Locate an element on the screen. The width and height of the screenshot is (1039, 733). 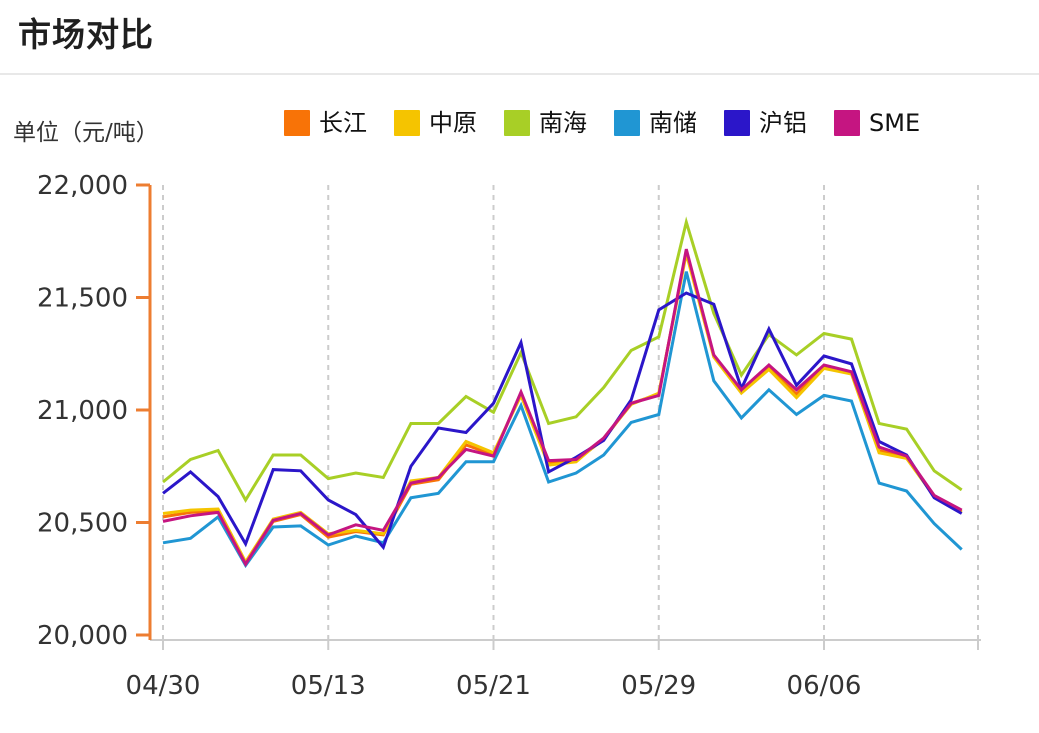
y-axis-label: 21,000 is located at coordinates (82, 411).